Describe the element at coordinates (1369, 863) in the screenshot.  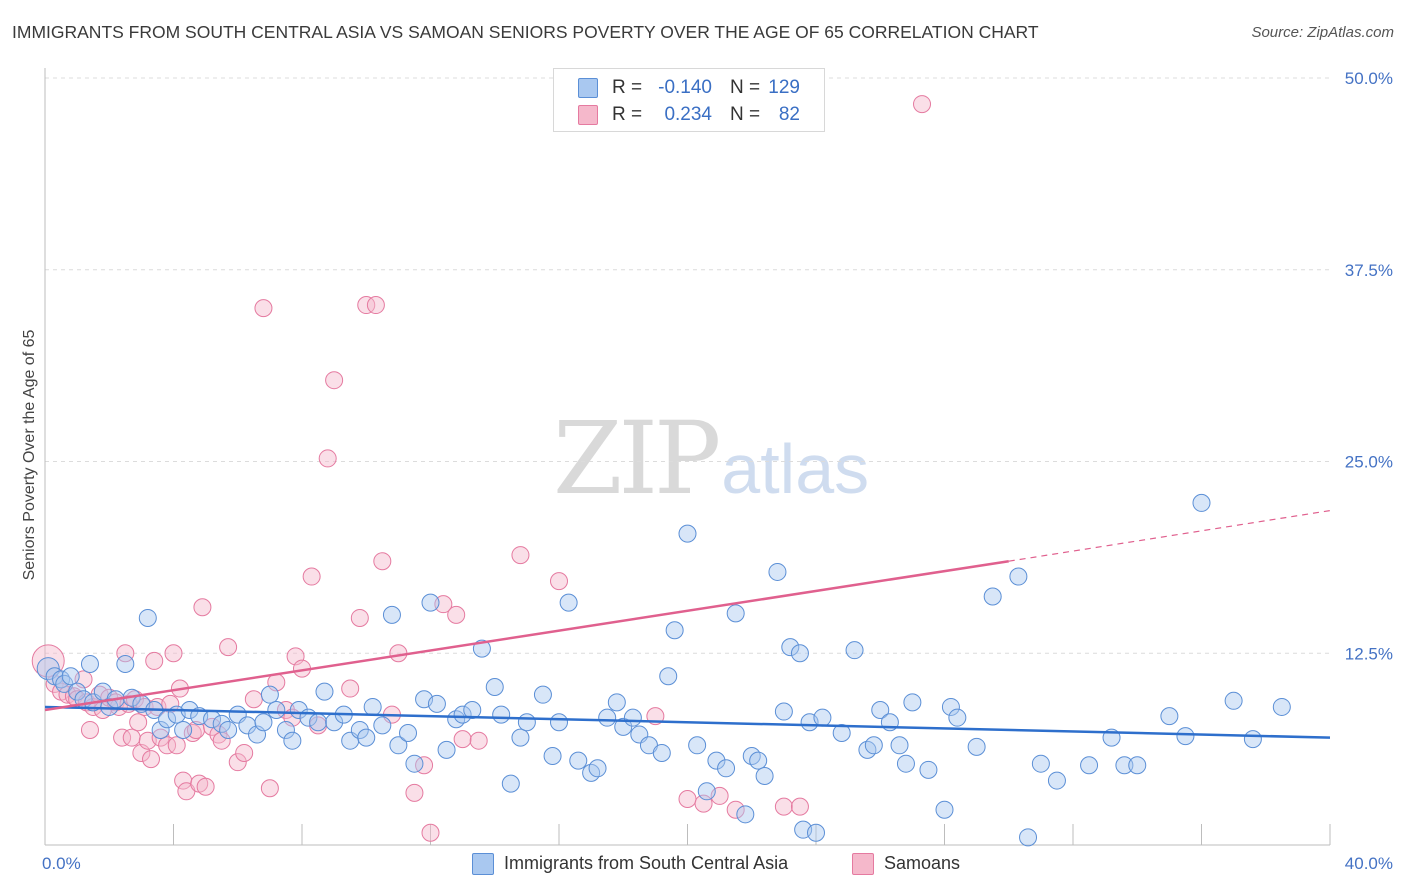
I see `x-tick-label: 40.0%` at that location.